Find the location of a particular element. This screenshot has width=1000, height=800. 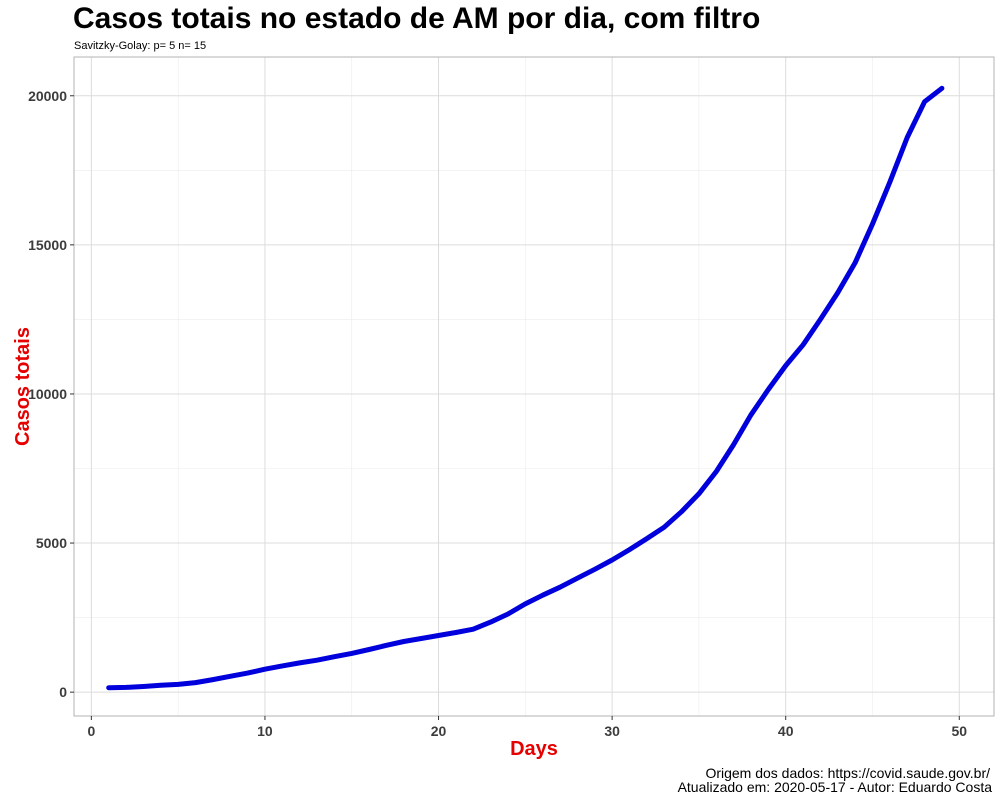

y-tick-label: 10000 is located at coordinates (47, 394).